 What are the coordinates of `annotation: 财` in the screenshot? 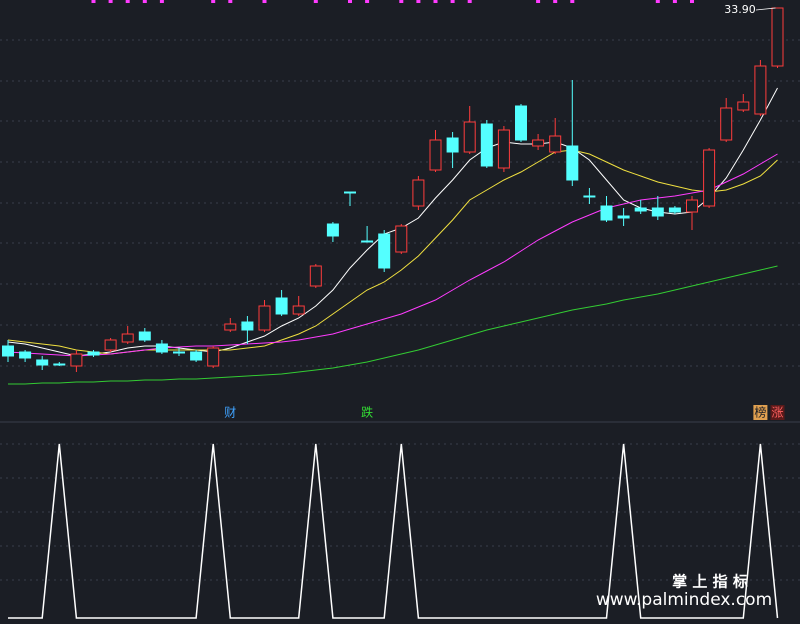 It's located at (230, 413).